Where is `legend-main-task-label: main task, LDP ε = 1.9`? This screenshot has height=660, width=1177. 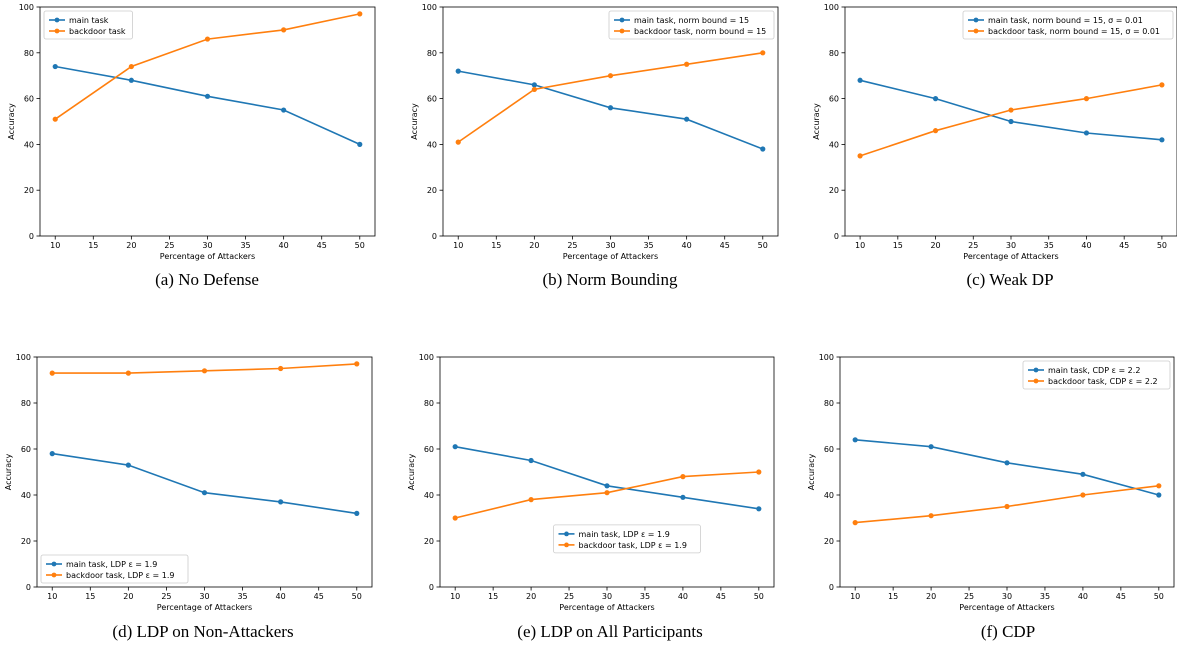 legend-main-task-label: main task, LDP ε = 1.9 is located at coordinates (624, 534).